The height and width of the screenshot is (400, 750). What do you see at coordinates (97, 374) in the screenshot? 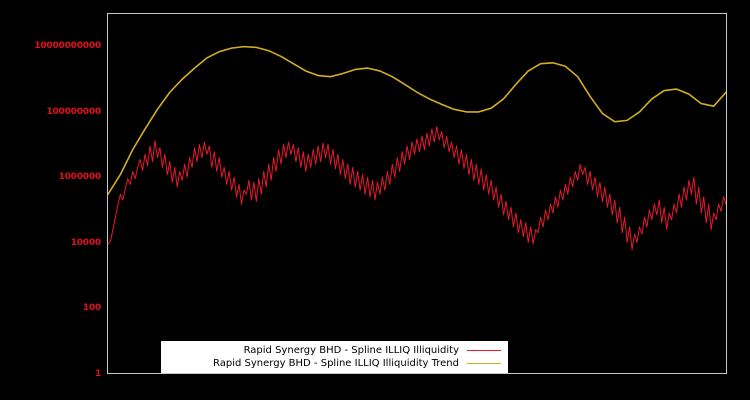
I see `y-tick-label: 1` at bounding box center [97, 374].